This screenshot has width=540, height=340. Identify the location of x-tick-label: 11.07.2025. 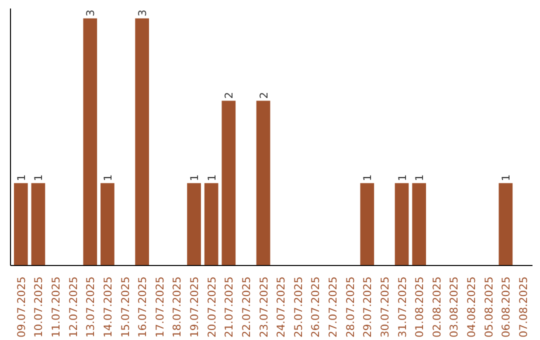
(56, 307).